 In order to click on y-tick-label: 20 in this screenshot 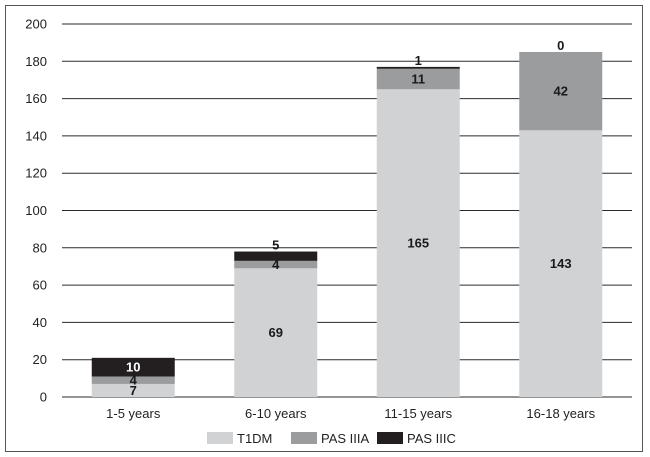, I will do `click(40, 359)`.